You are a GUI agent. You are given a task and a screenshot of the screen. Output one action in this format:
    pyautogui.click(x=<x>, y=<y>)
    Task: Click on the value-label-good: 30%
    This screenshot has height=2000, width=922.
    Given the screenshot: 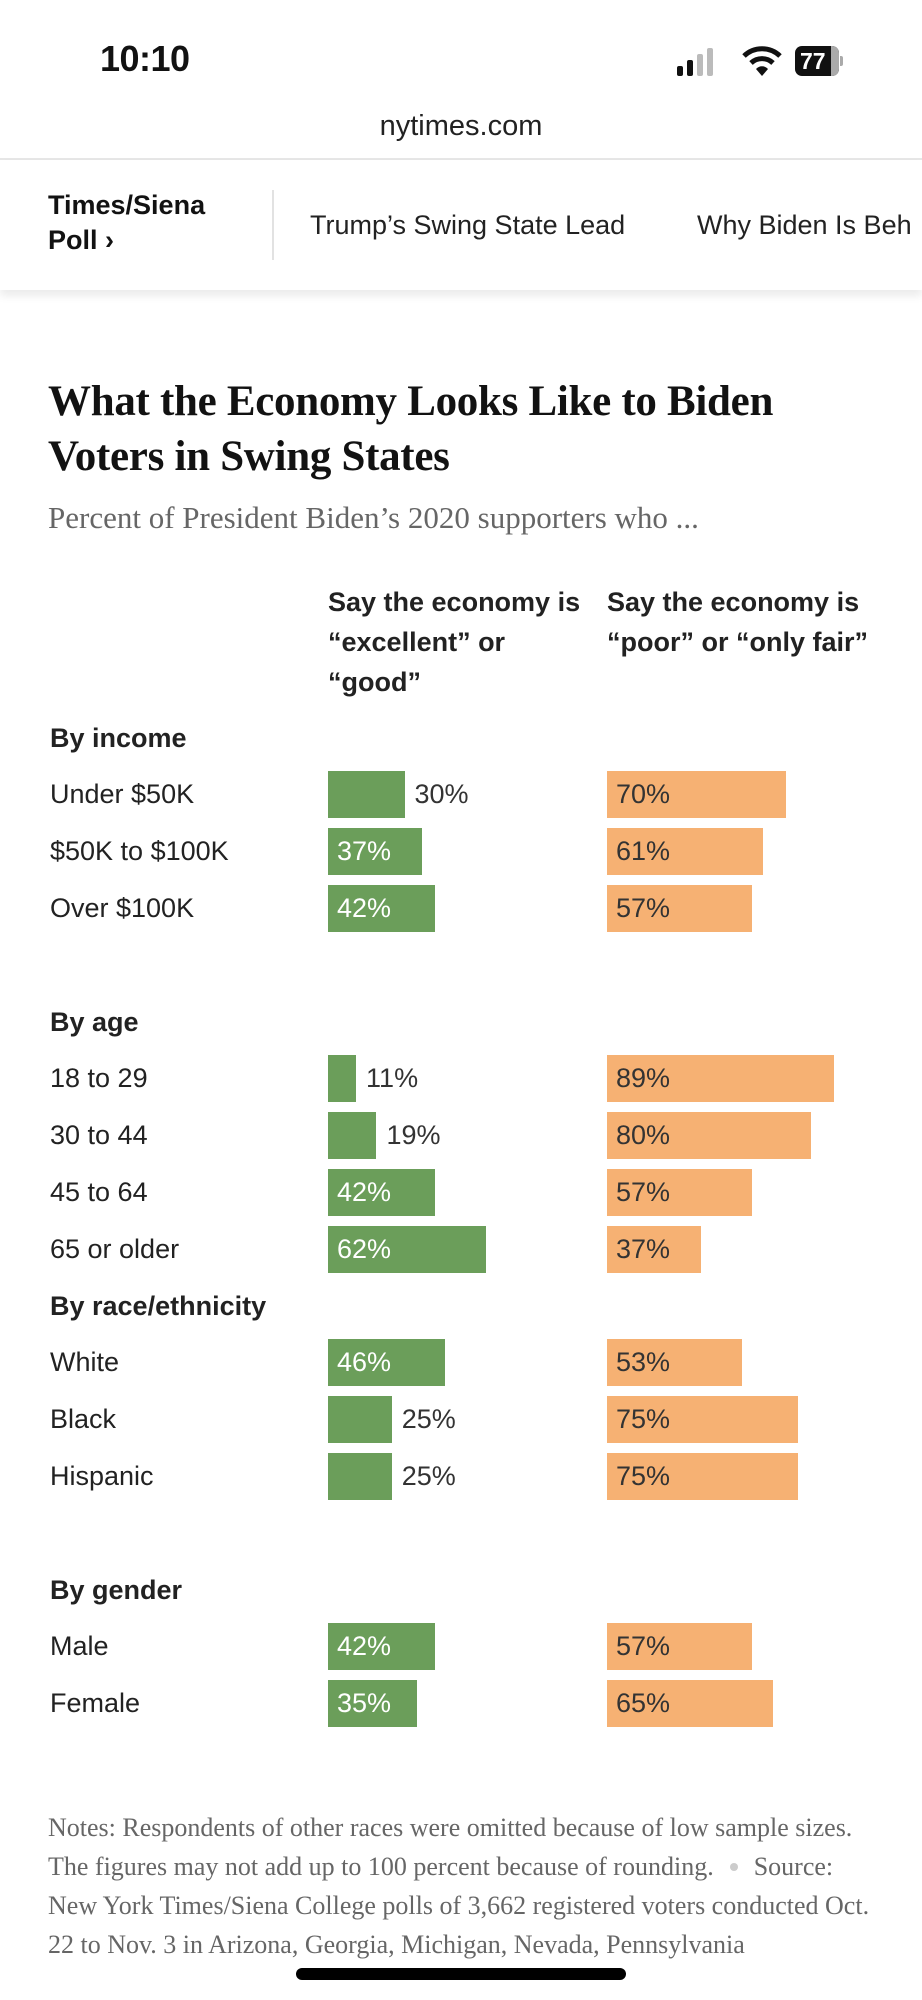 What is the action you would take?
    pyautogui.click(x=441, y=794)
    